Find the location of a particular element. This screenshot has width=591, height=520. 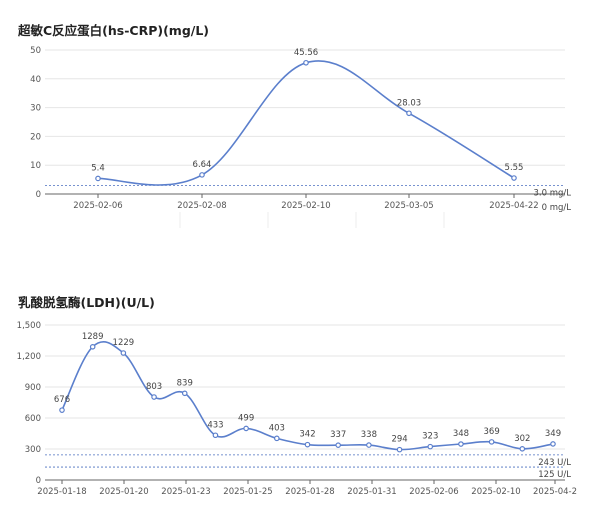

data-label: 803 is located at coordinates (154, 387).